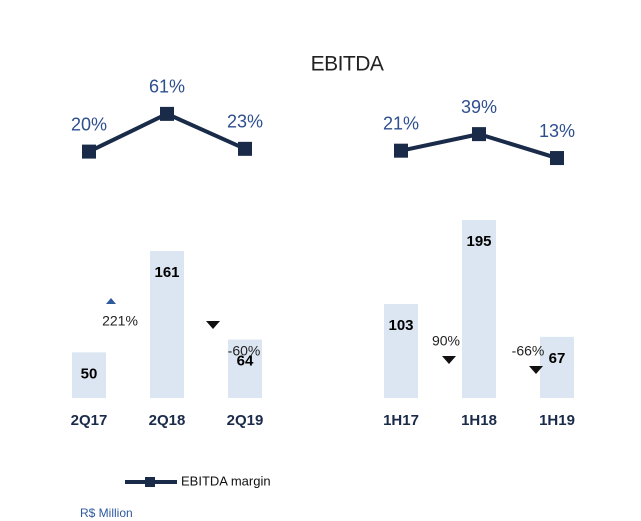 This screenshot has width=641, height=521. Describe the element at coordinates (400, 325) in the screenshot. I see `bar-value-label: 103` at that location.